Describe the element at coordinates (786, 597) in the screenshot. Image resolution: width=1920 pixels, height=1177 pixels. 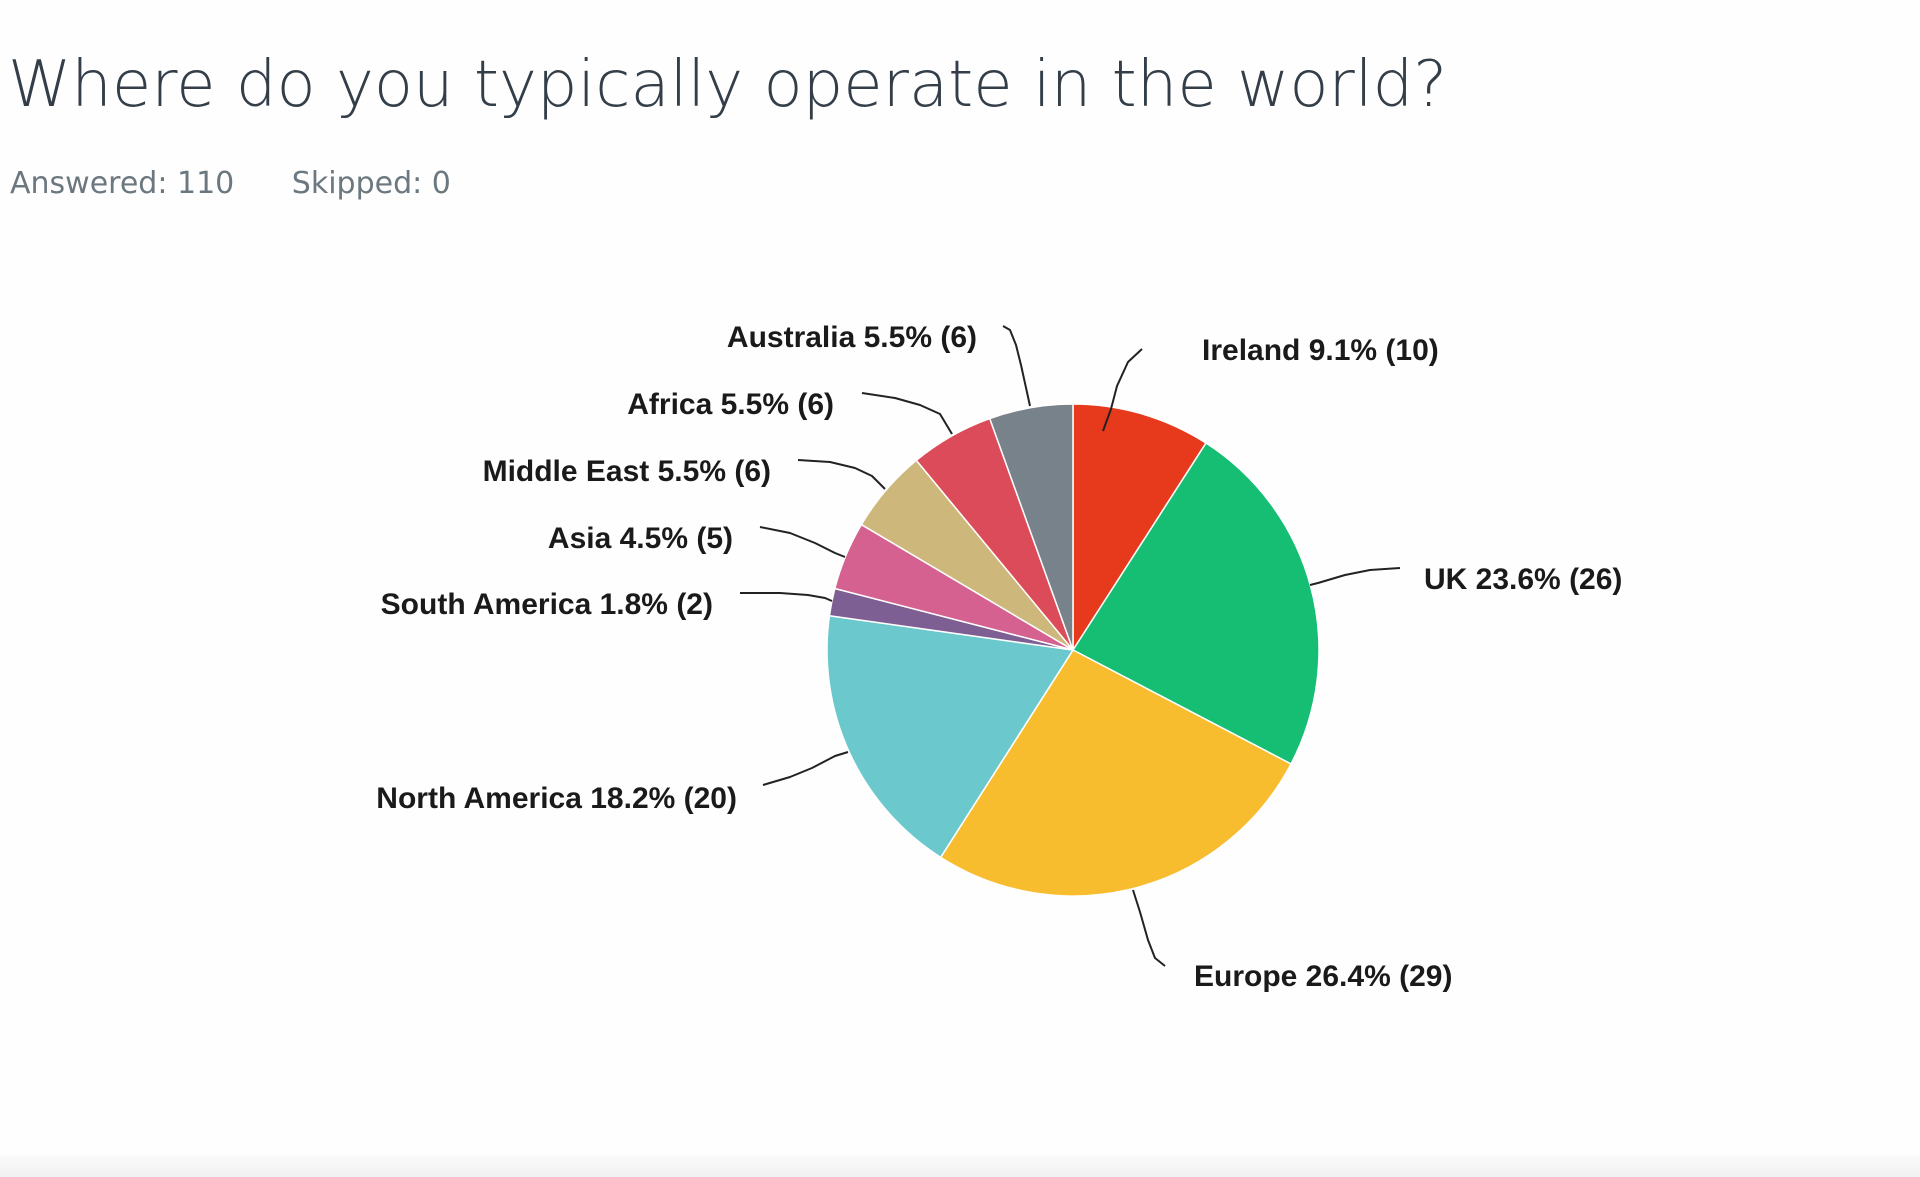
I see `leader-line-south-america` at that location.